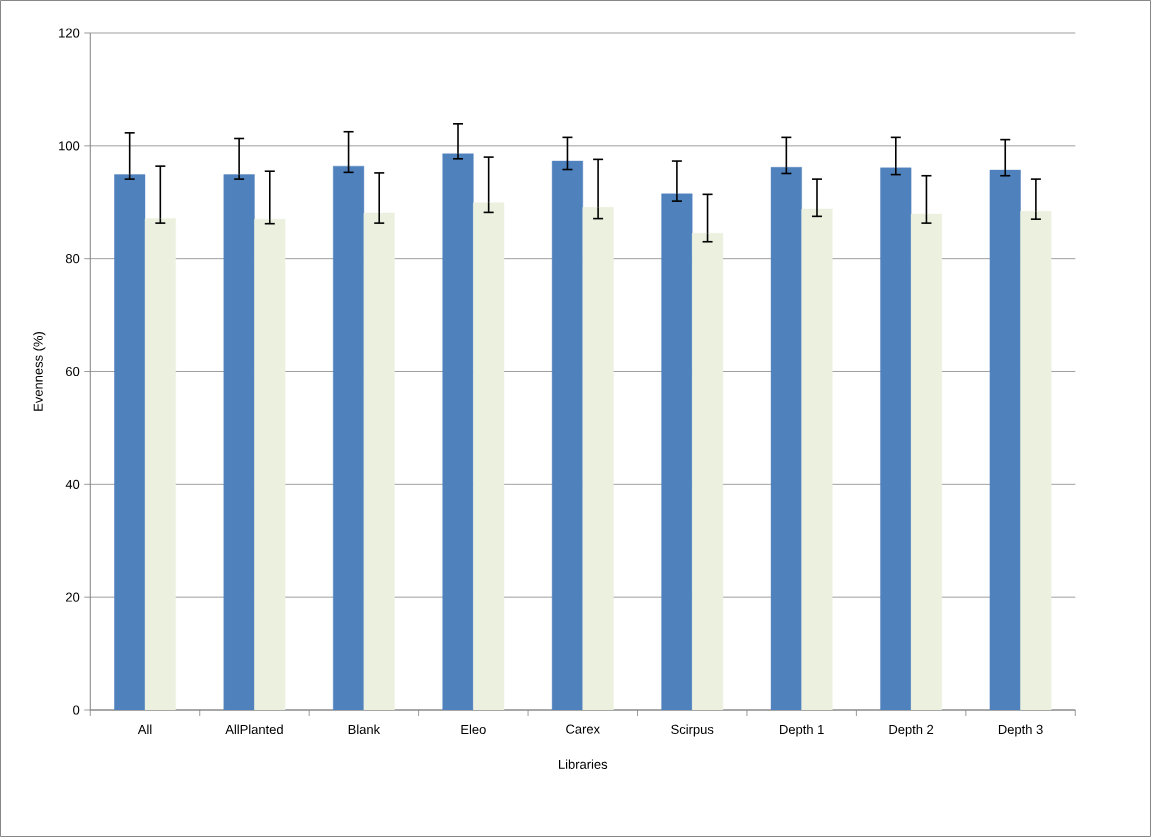 This screenshot has width=1151, height=837. What do you see at coordinates (254, 729) in the screenshot?
I see `x-tick-label: AllPlanted` at bounding box center [254, 729].